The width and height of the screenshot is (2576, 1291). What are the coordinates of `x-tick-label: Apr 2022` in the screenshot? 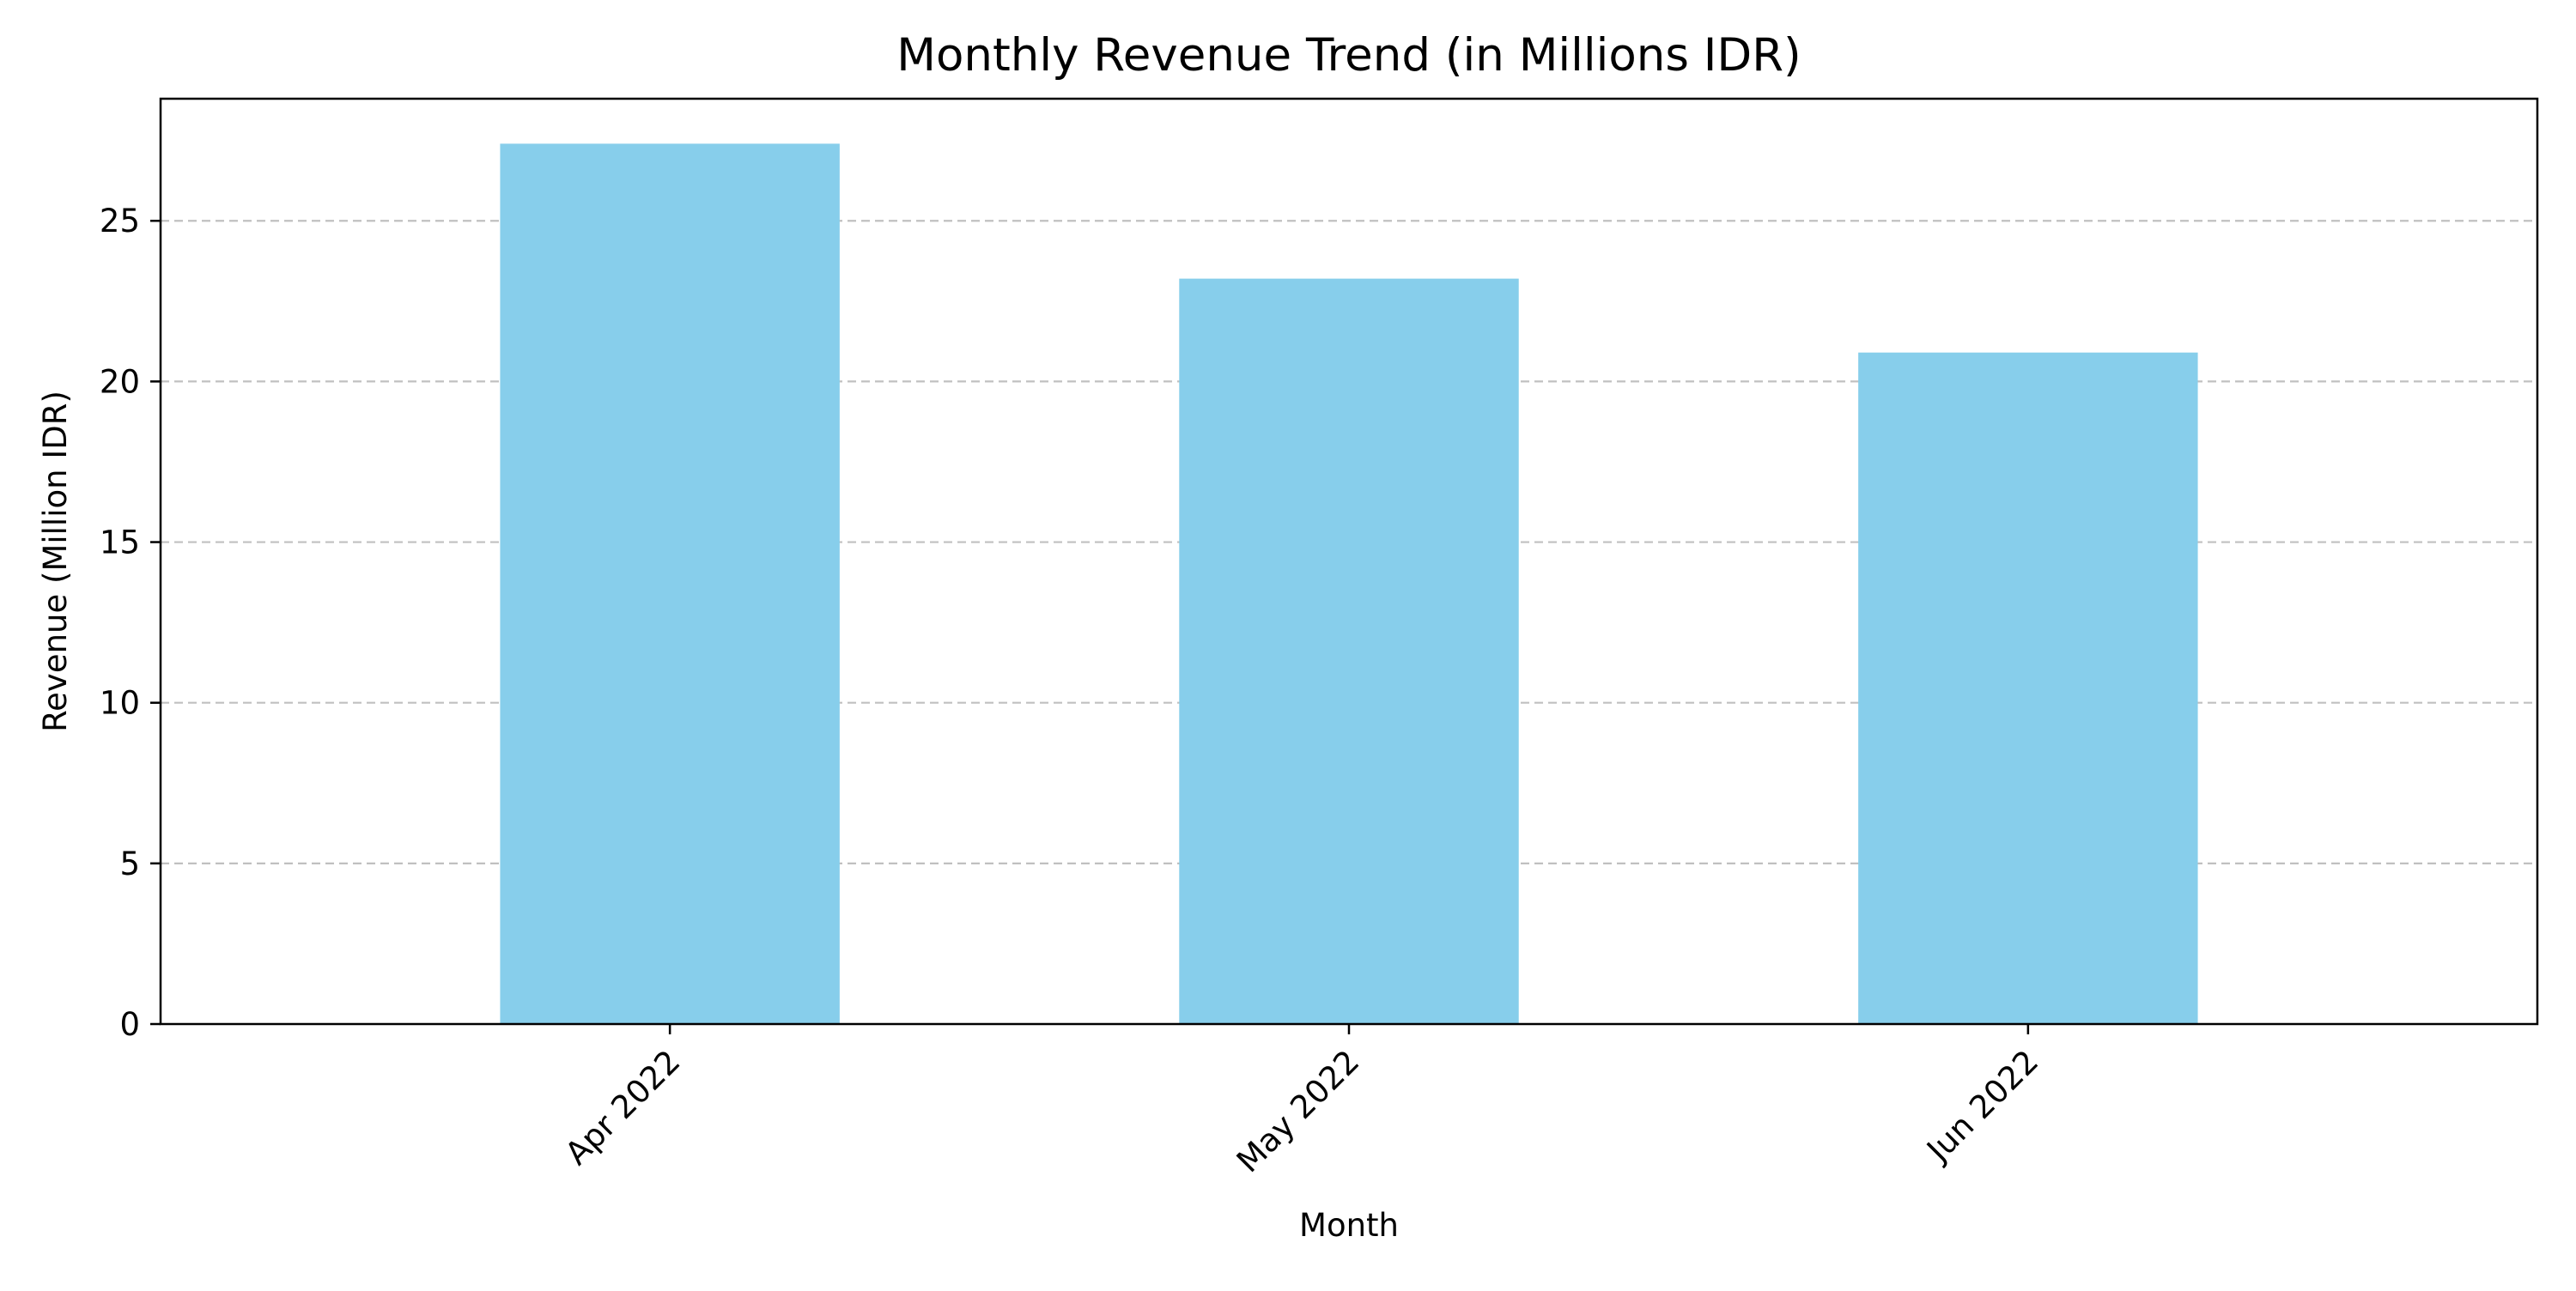 It's located at (623, 1108).